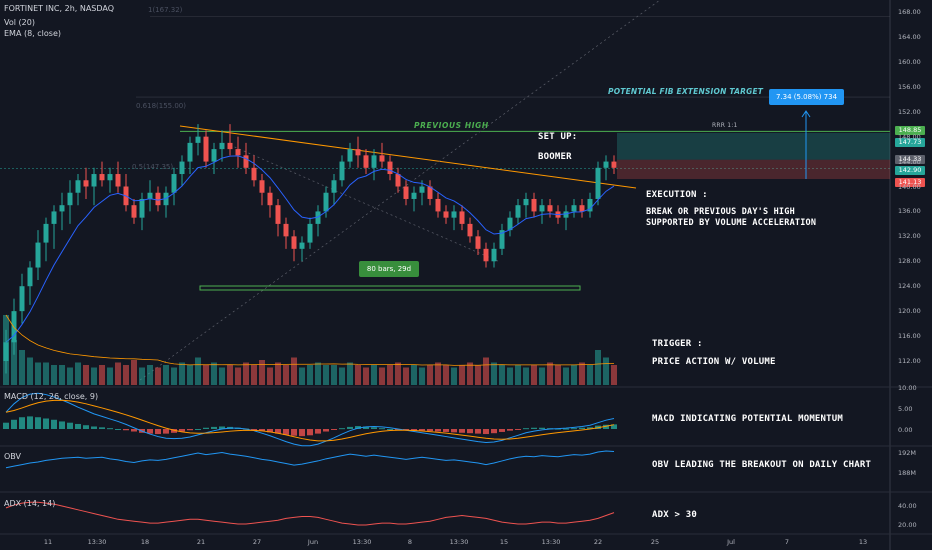 The width and height of the screenshot is (932, 550). What do you see at coordinates (32, 33) in the screenshot?
I see `ema-legend: EMA (8, close)` at bounding box center [32, 33].